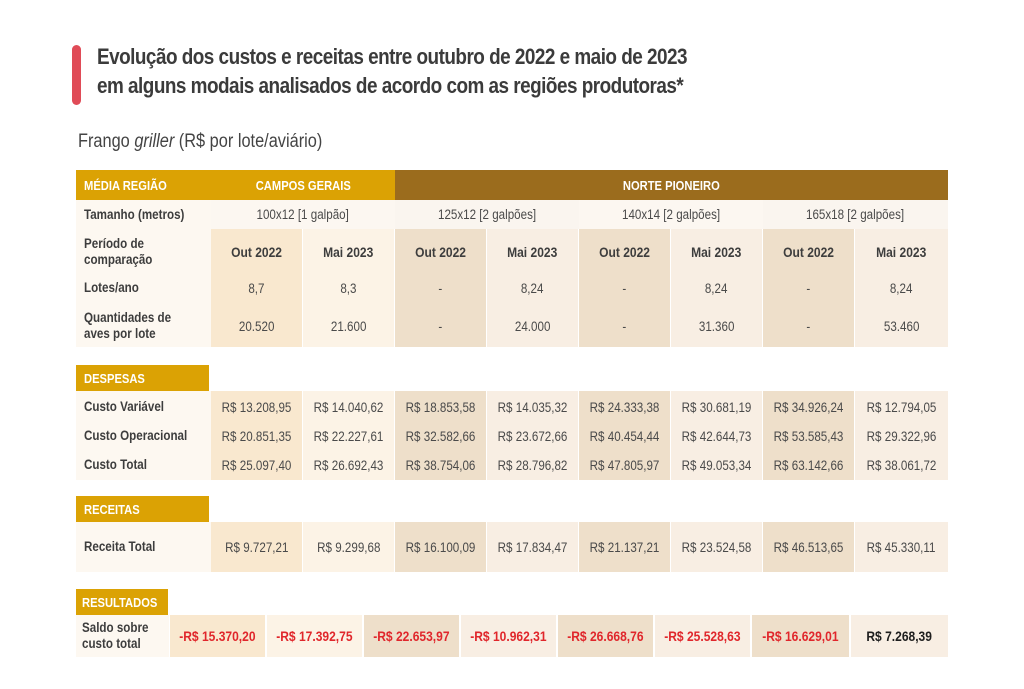 Image resolution: width=1024 pixels, height=689 pixels. What do you see at coordinates (348, 547) in the screenshot?
I see `value: R$ 9.299,68` at bounding box center [348, 547].